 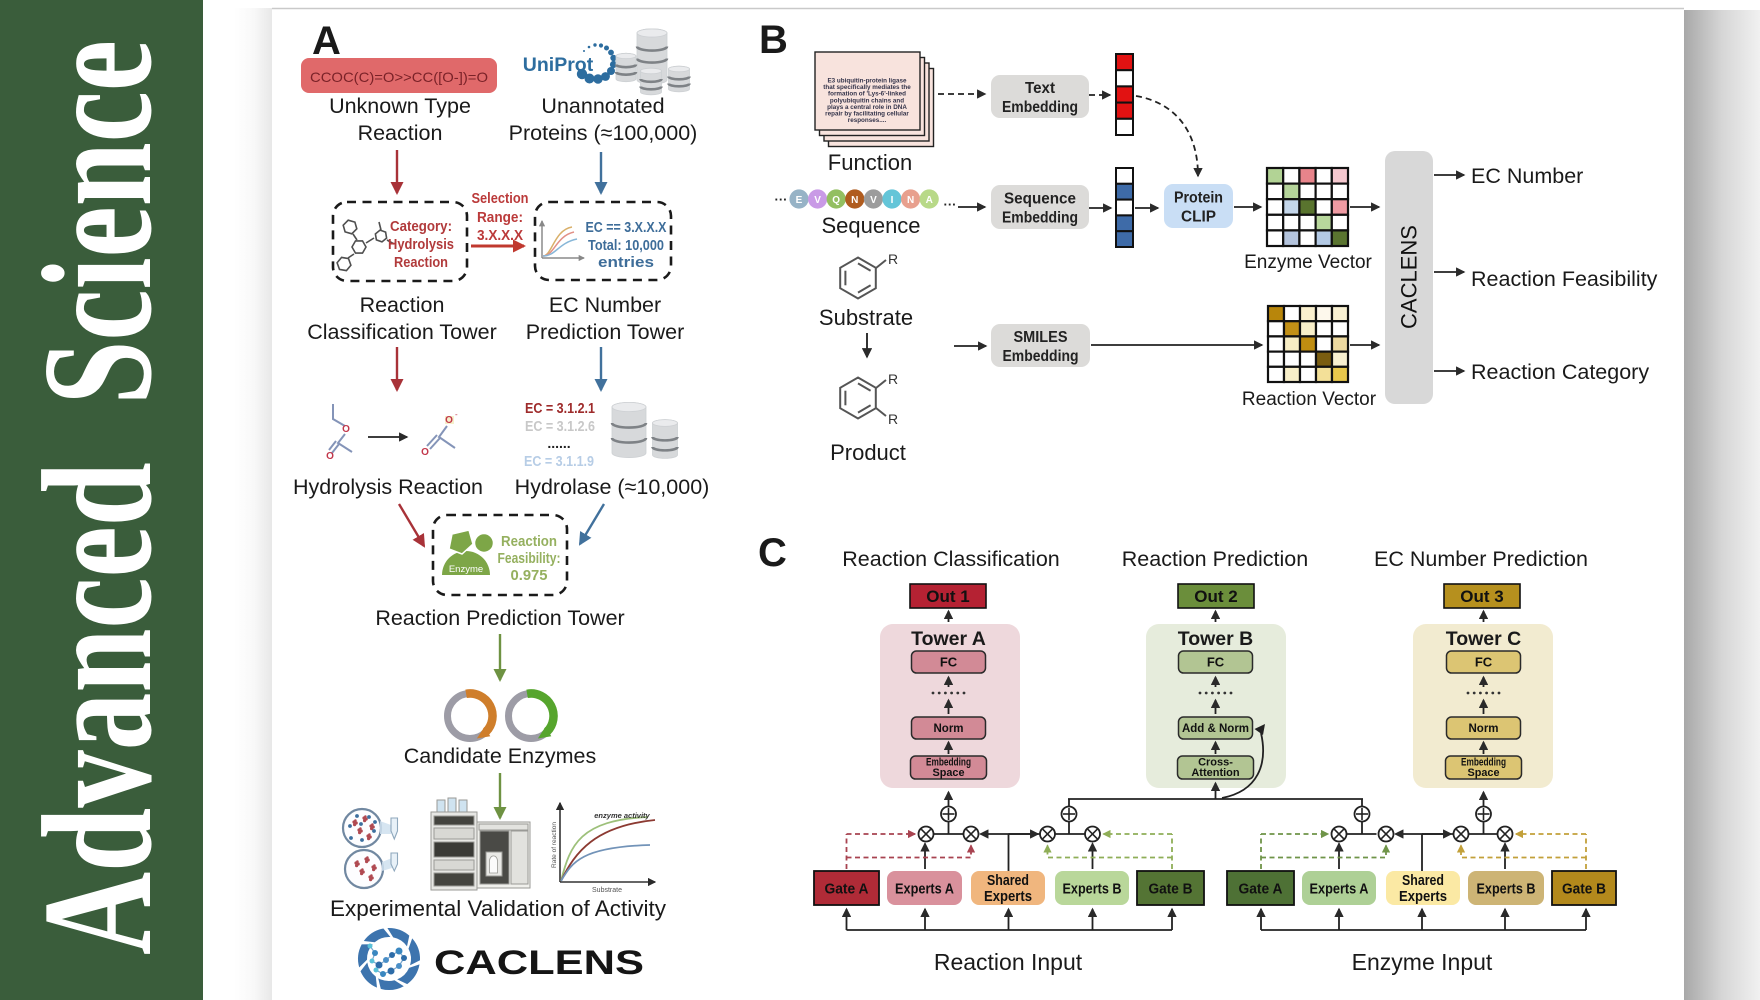 What do you see at coordinates (605, 332) in the screenshot?
I see `svg-text: Prediction Tower` at bounding box center [605, 332].